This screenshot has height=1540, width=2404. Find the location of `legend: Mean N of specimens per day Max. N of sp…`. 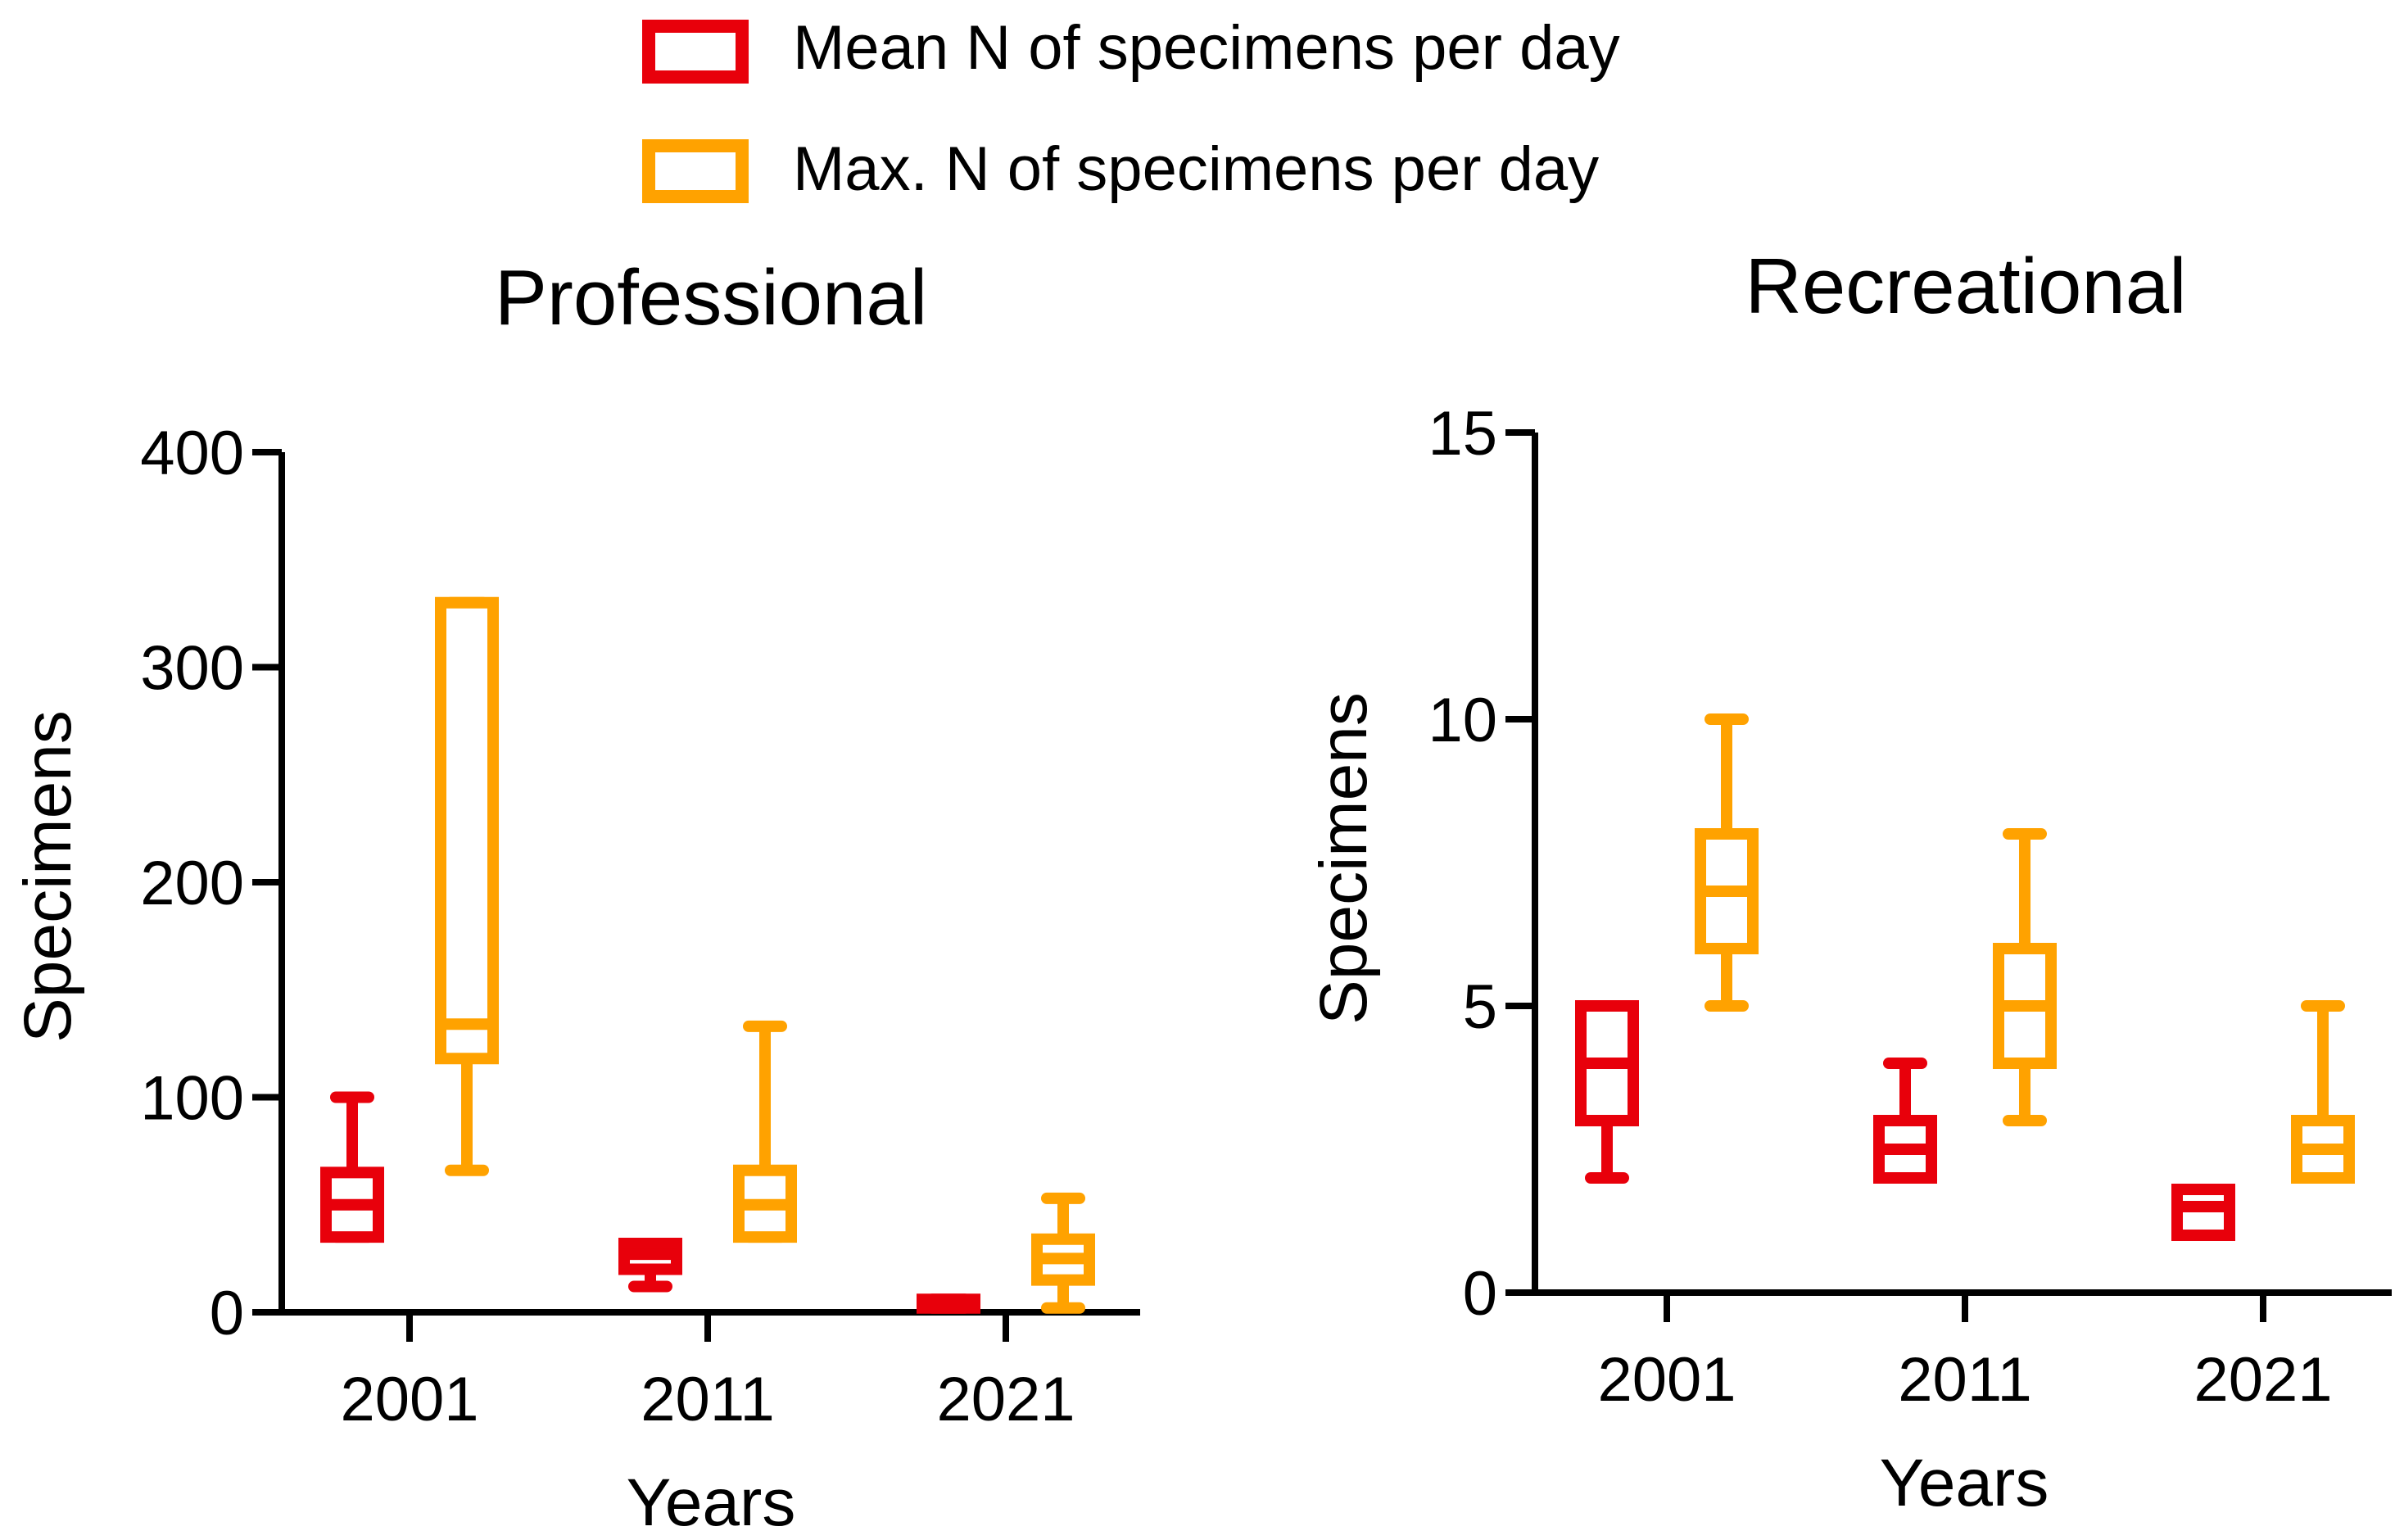

legend: Mean N of specimens per day Max. N of sp… is located at coordinates (1131, 108).